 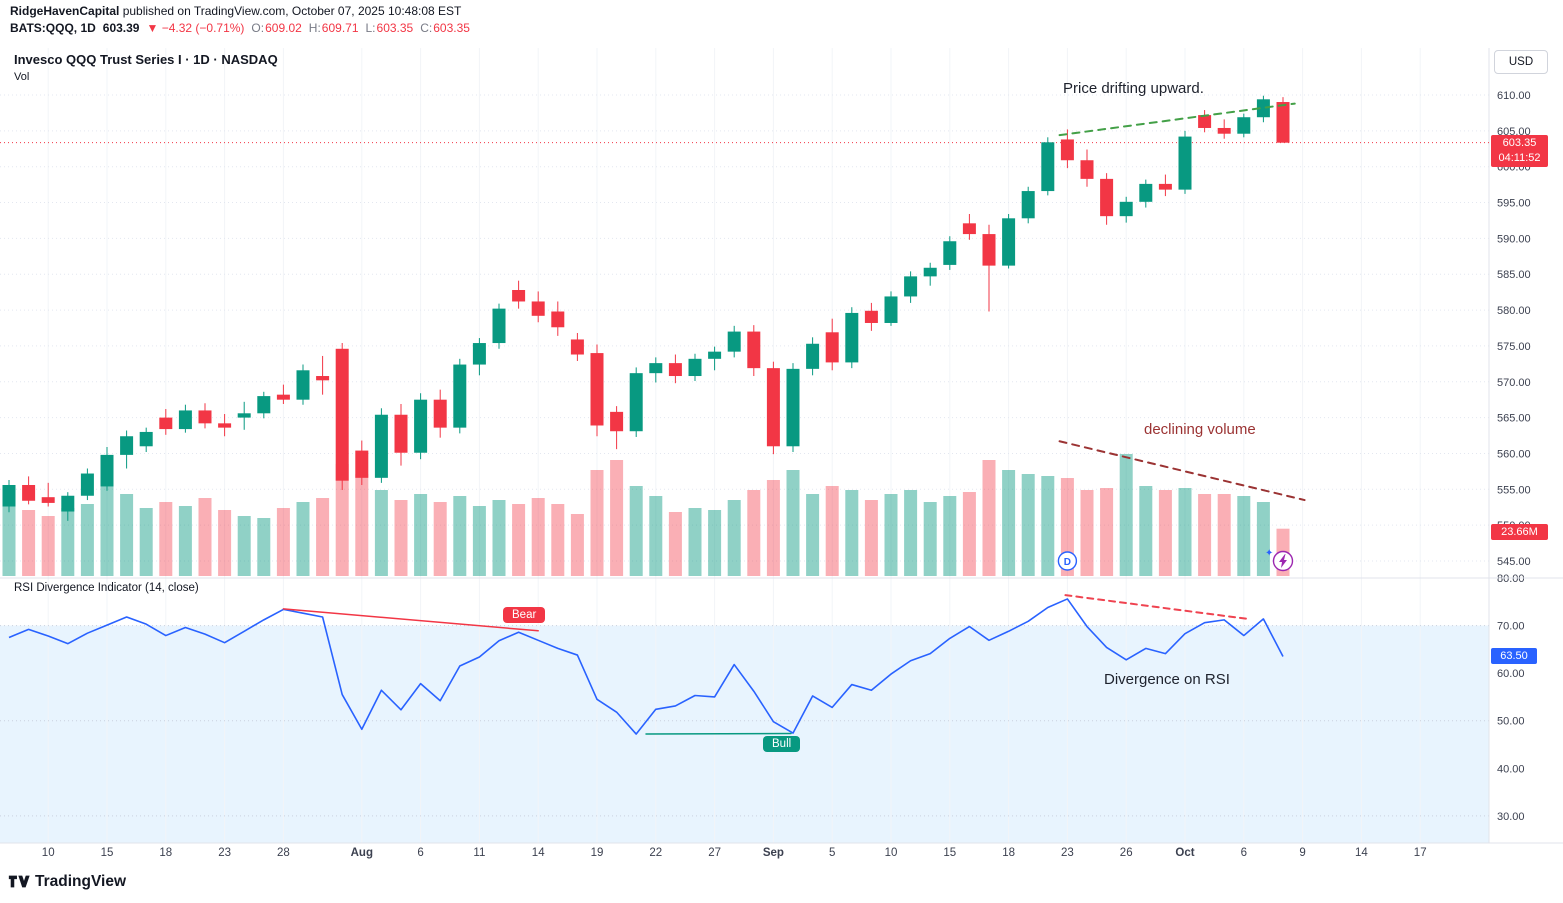 What do you see at coordinates (1519, 143) in the screenshot?
I see `last-price-badge-value: 603.35` at bounding box center [1519, 143].